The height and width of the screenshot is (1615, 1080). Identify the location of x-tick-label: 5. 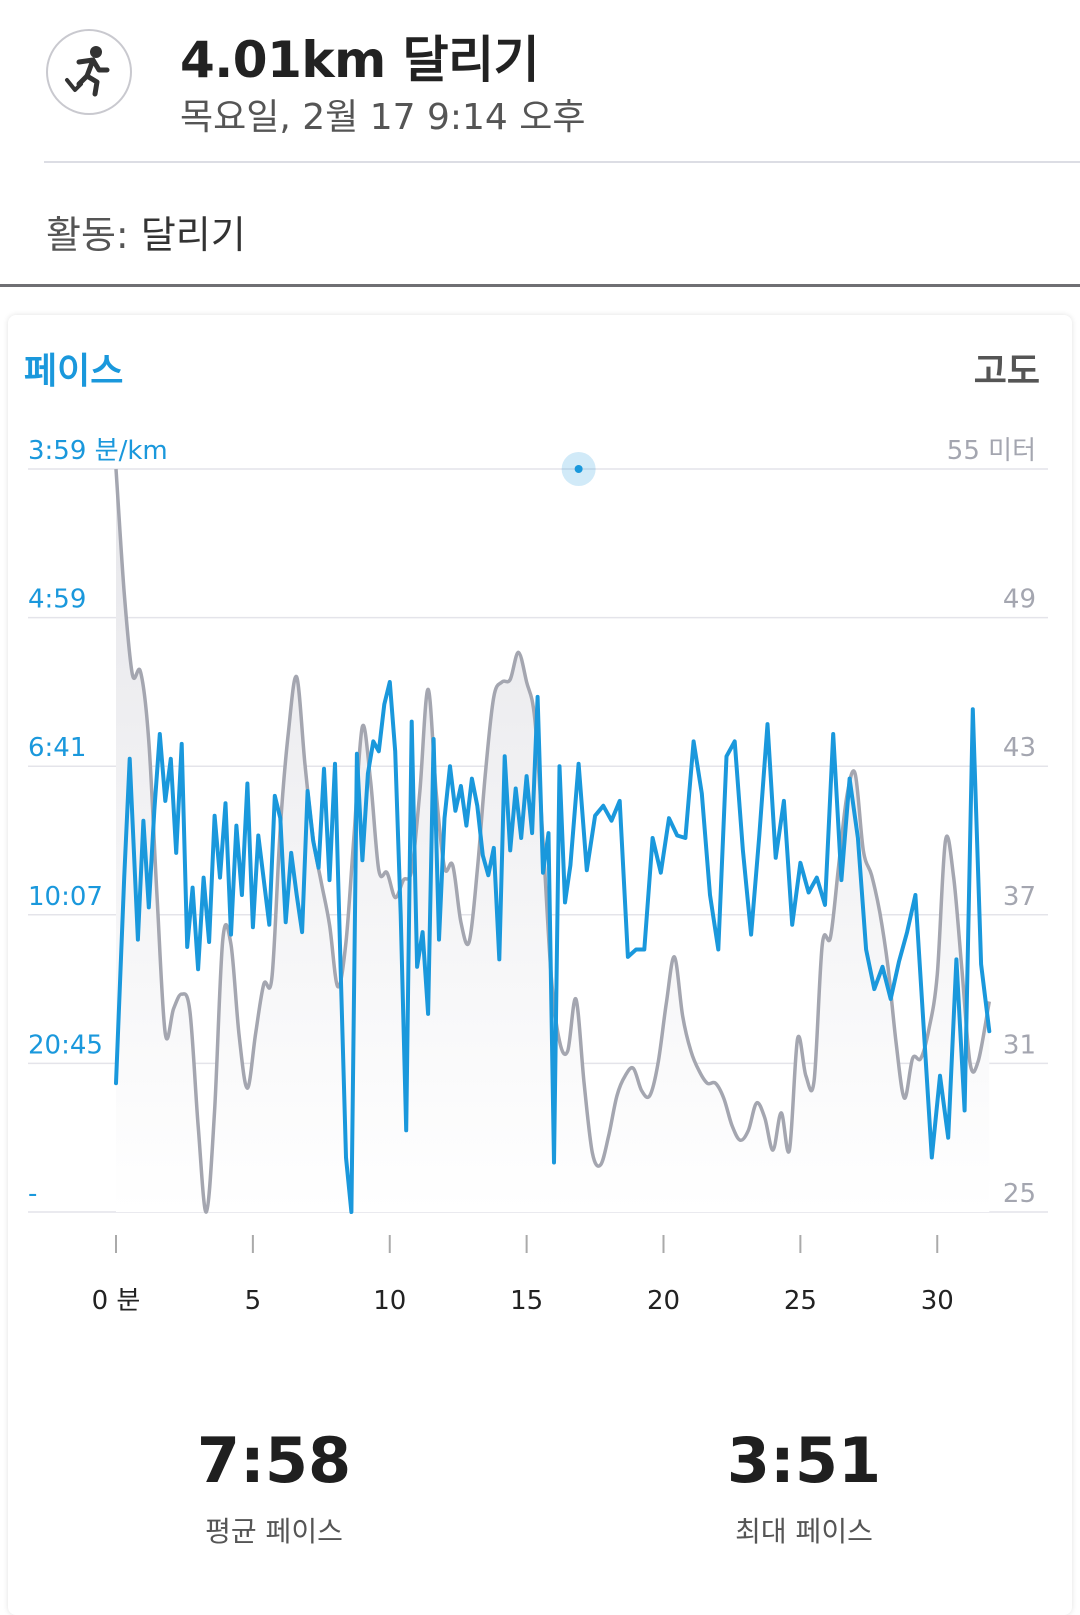
(253, 1301).